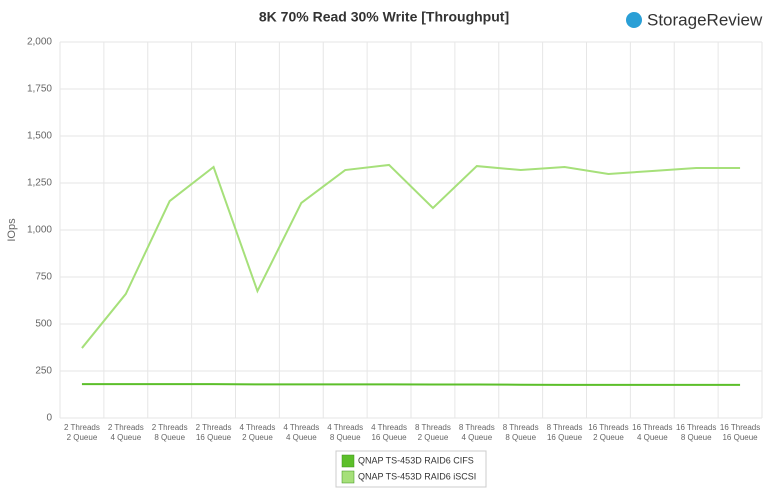 The width and height of the screenshot is (768, 489). What do you see at coordinates (417, 476) in the screenshot?
I see `legend-label: QNAP TS-453D RAID6 iSCSI` at bounding box center [417, 476].